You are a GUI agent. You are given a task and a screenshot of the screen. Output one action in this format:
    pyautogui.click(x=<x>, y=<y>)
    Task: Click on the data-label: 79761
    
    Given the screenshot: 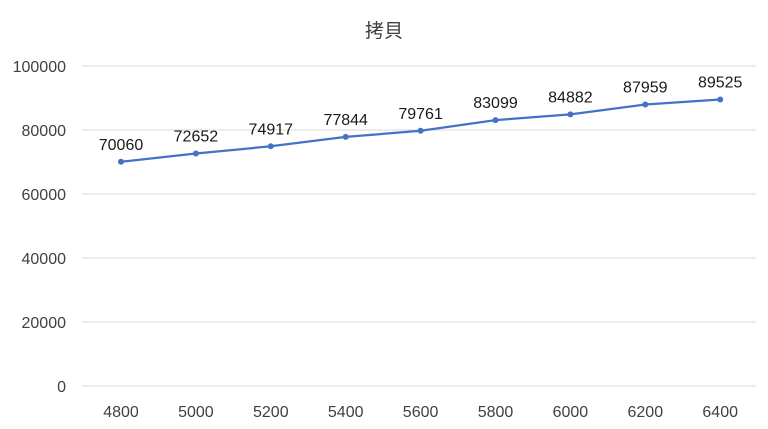 What is the action you would take?
    pyautogui.click(x=420, y=114)
    